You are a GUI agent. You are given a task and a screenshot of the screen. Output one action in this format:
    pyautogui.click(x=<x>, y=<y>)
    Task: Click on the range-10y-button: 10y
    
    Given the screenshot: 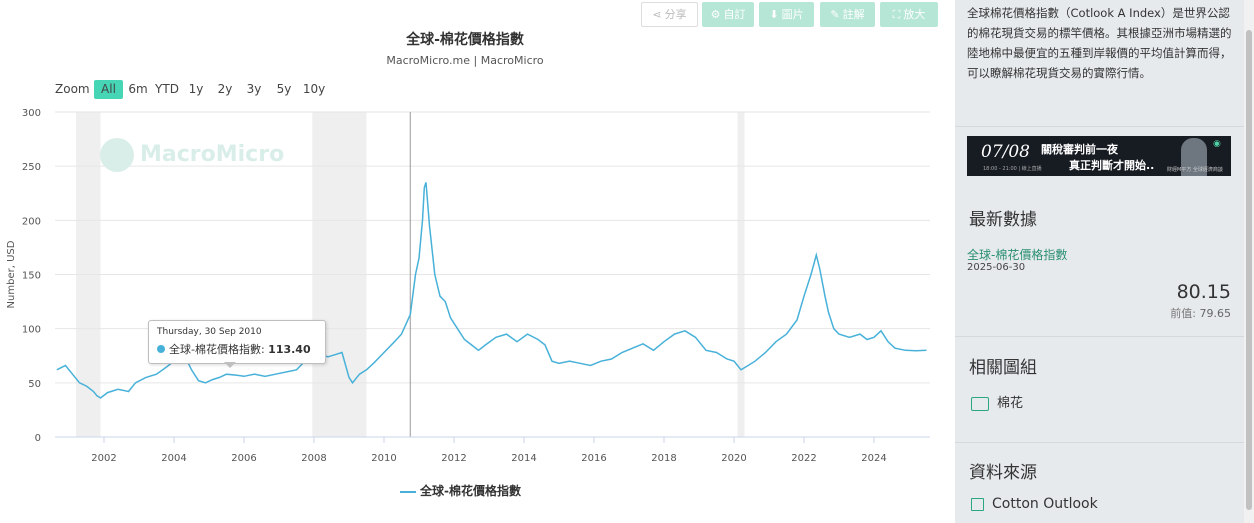 What is the action you would take?
    pyautogui.click(x=314, y=89)
    